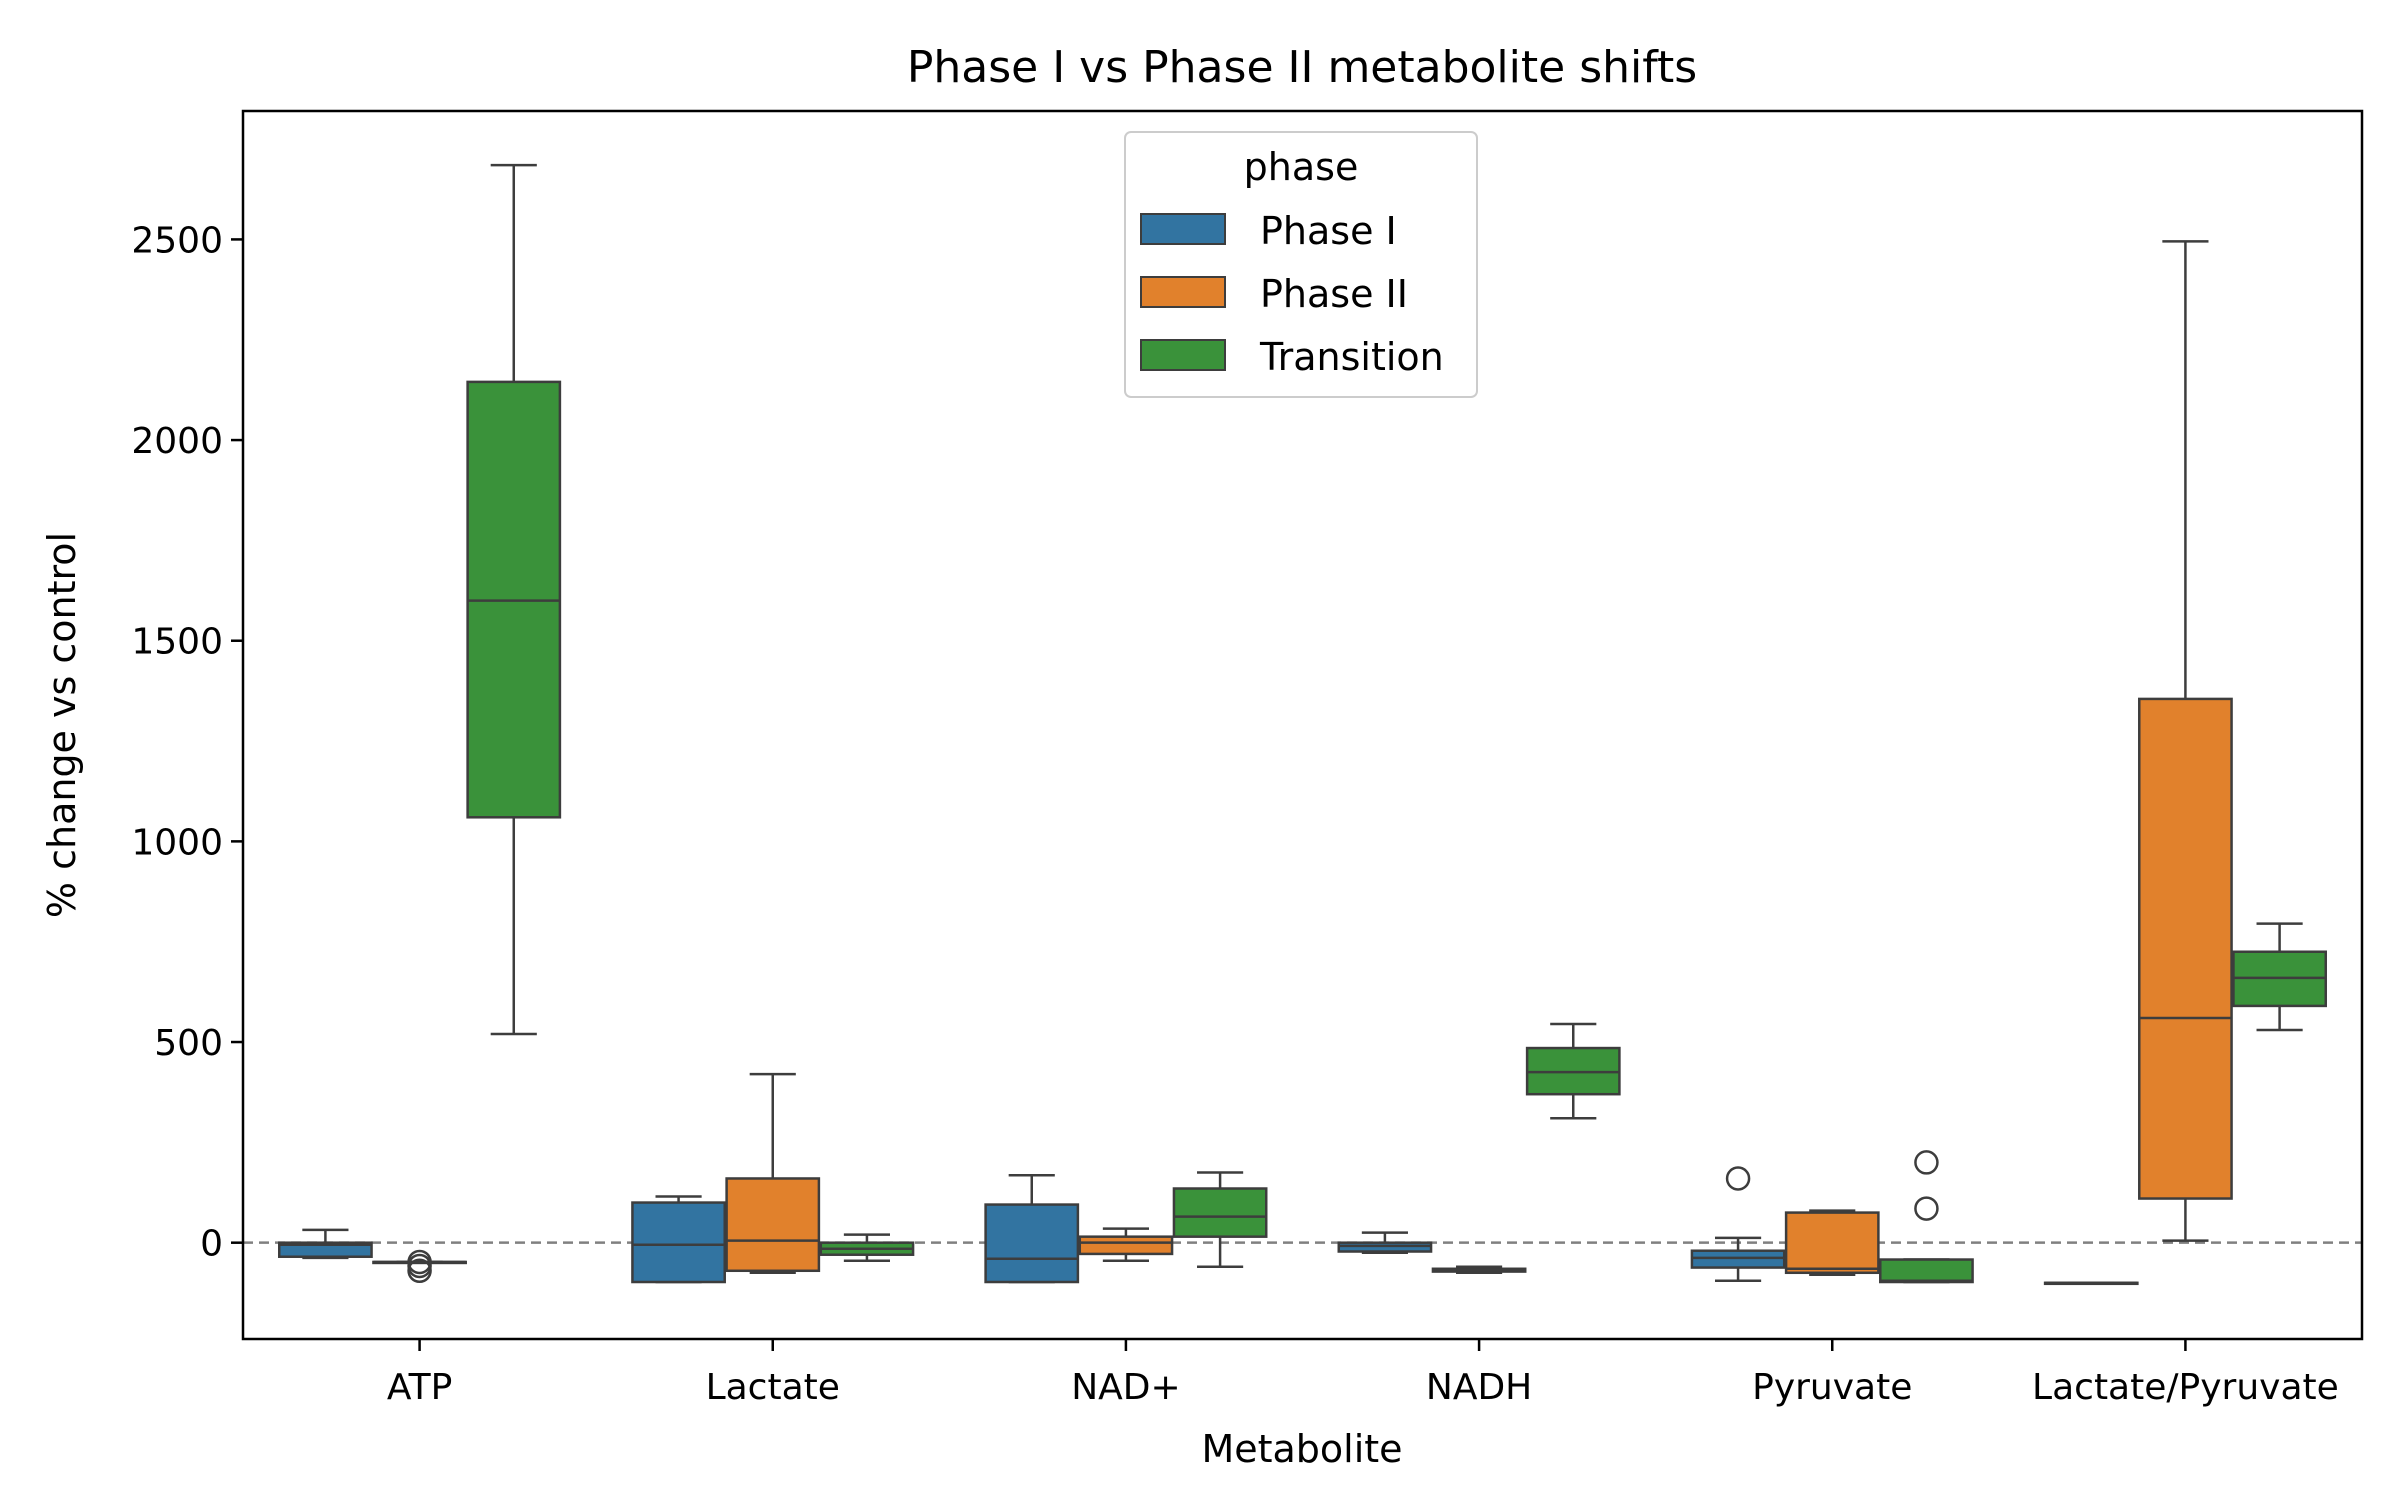 This screenshot has height=1500, width=2400. I want to click on legend-swatch-transition, so click(1183, 355).